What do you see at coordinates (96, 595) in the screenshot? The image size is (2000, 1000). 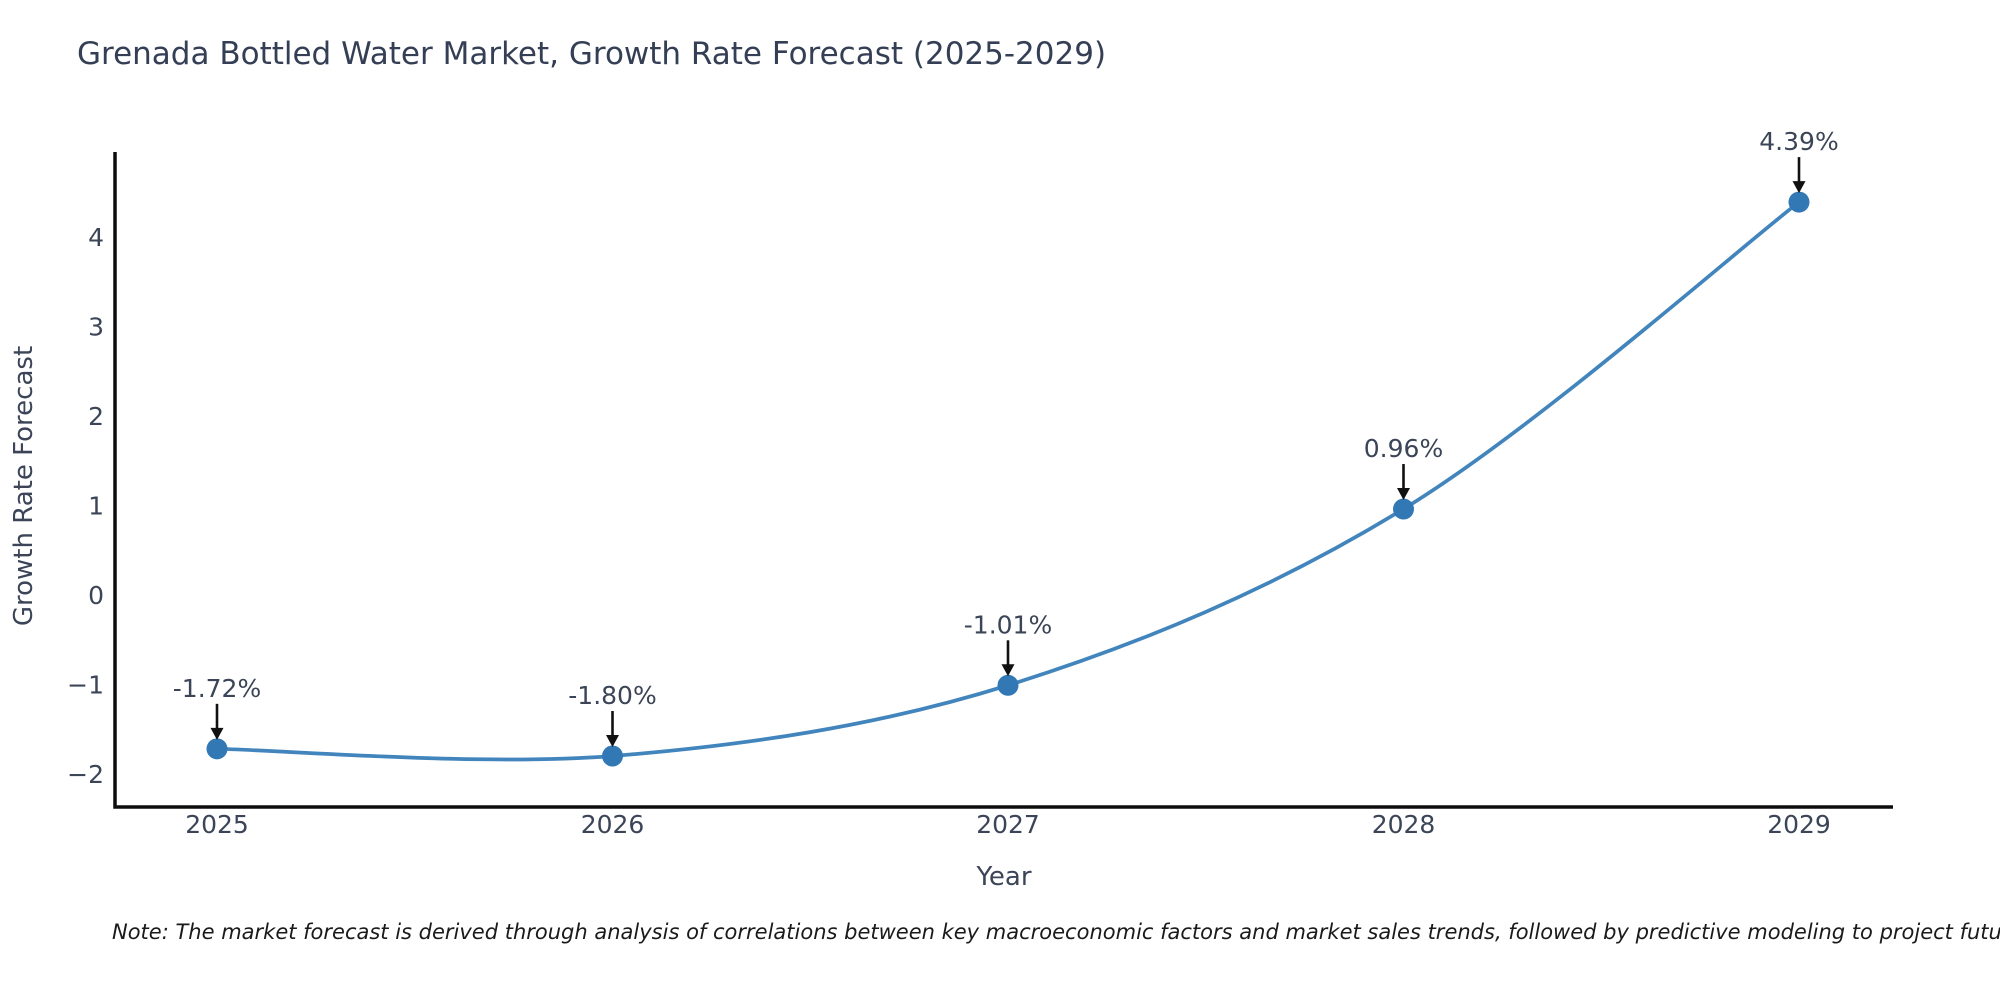 I see `y-tick-label: 0` at bounding box center [96, 595].